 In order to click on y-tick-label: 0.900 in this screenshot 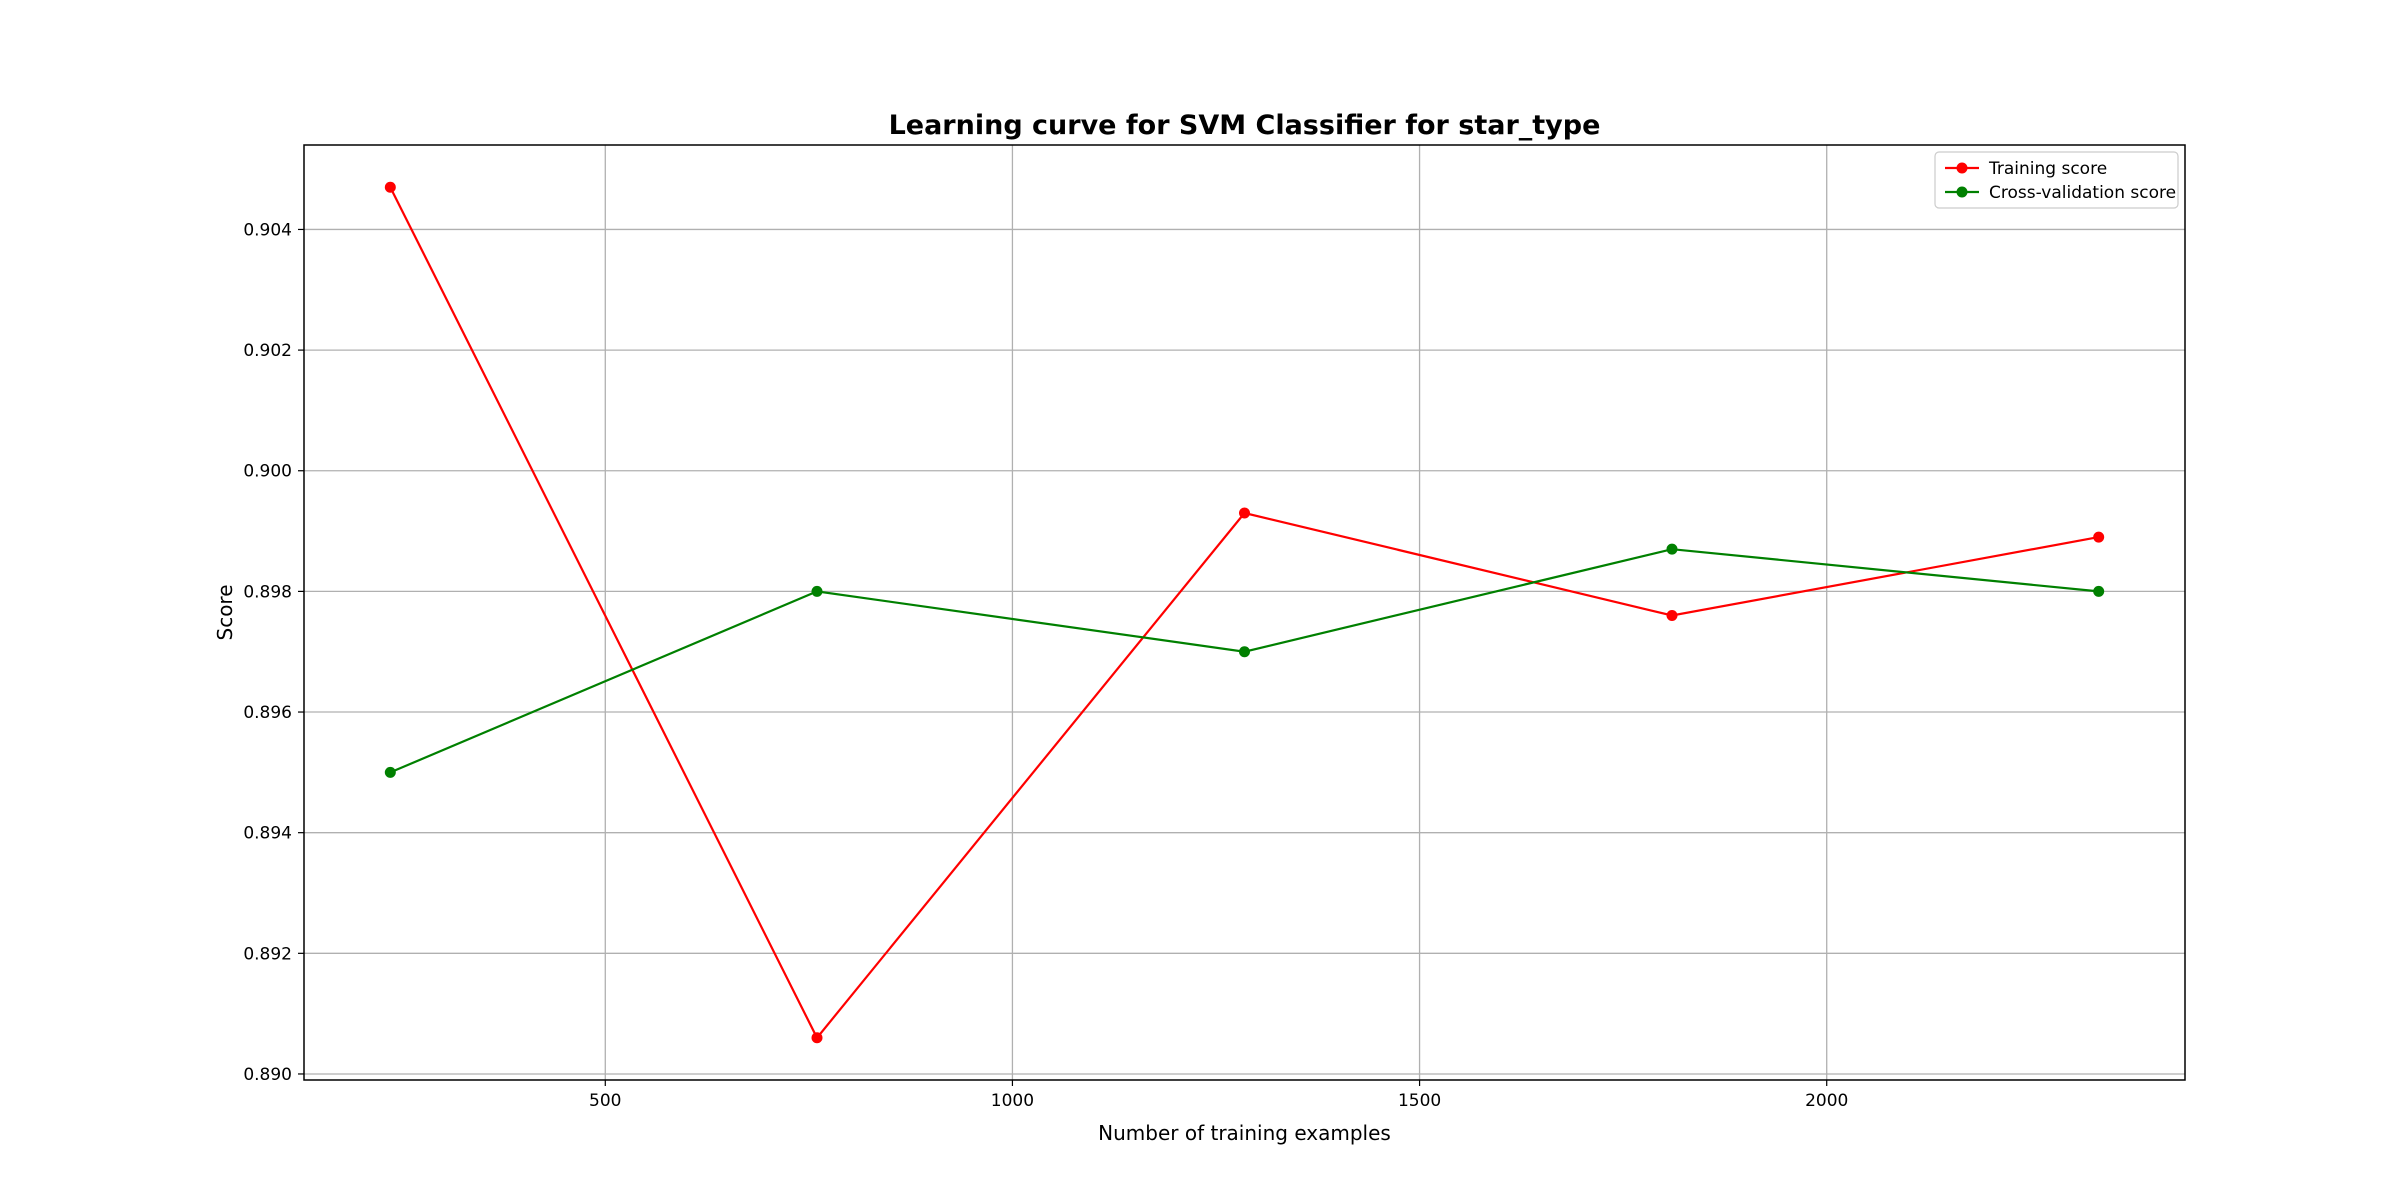, I will do `click(267, 472)`.